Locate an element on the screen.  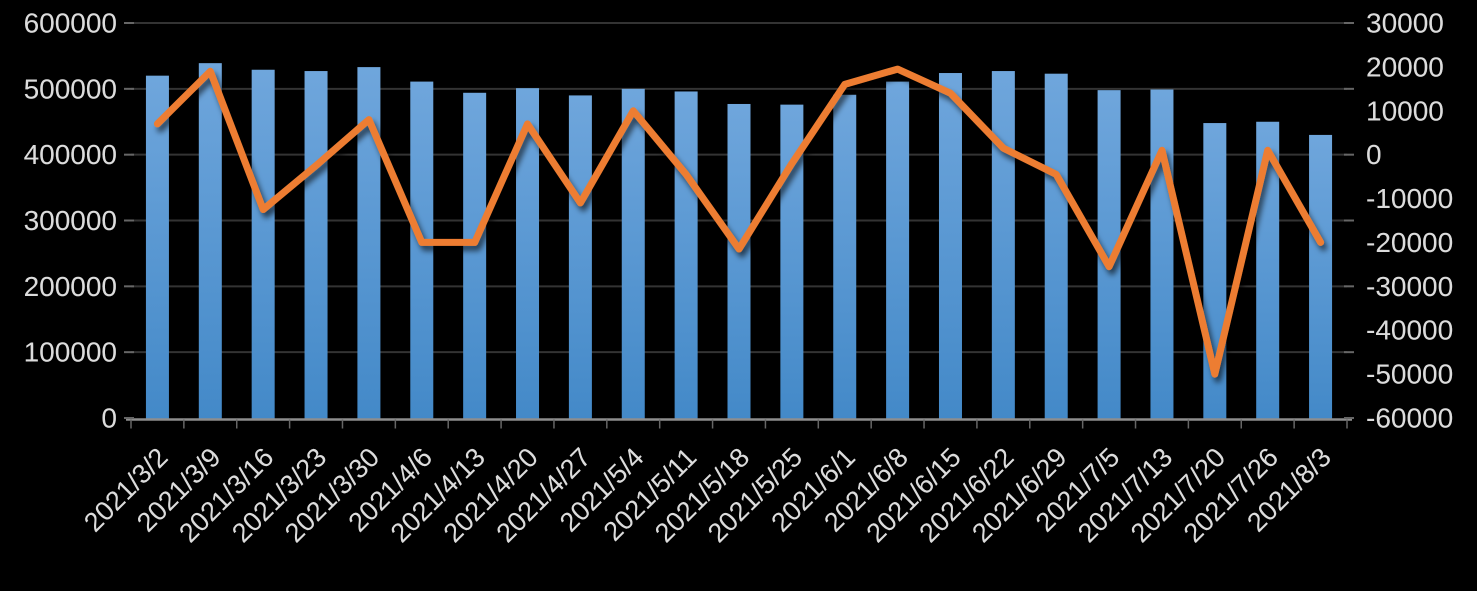
y-axis-left-label: 500000 is located at coordinates (70, 88).